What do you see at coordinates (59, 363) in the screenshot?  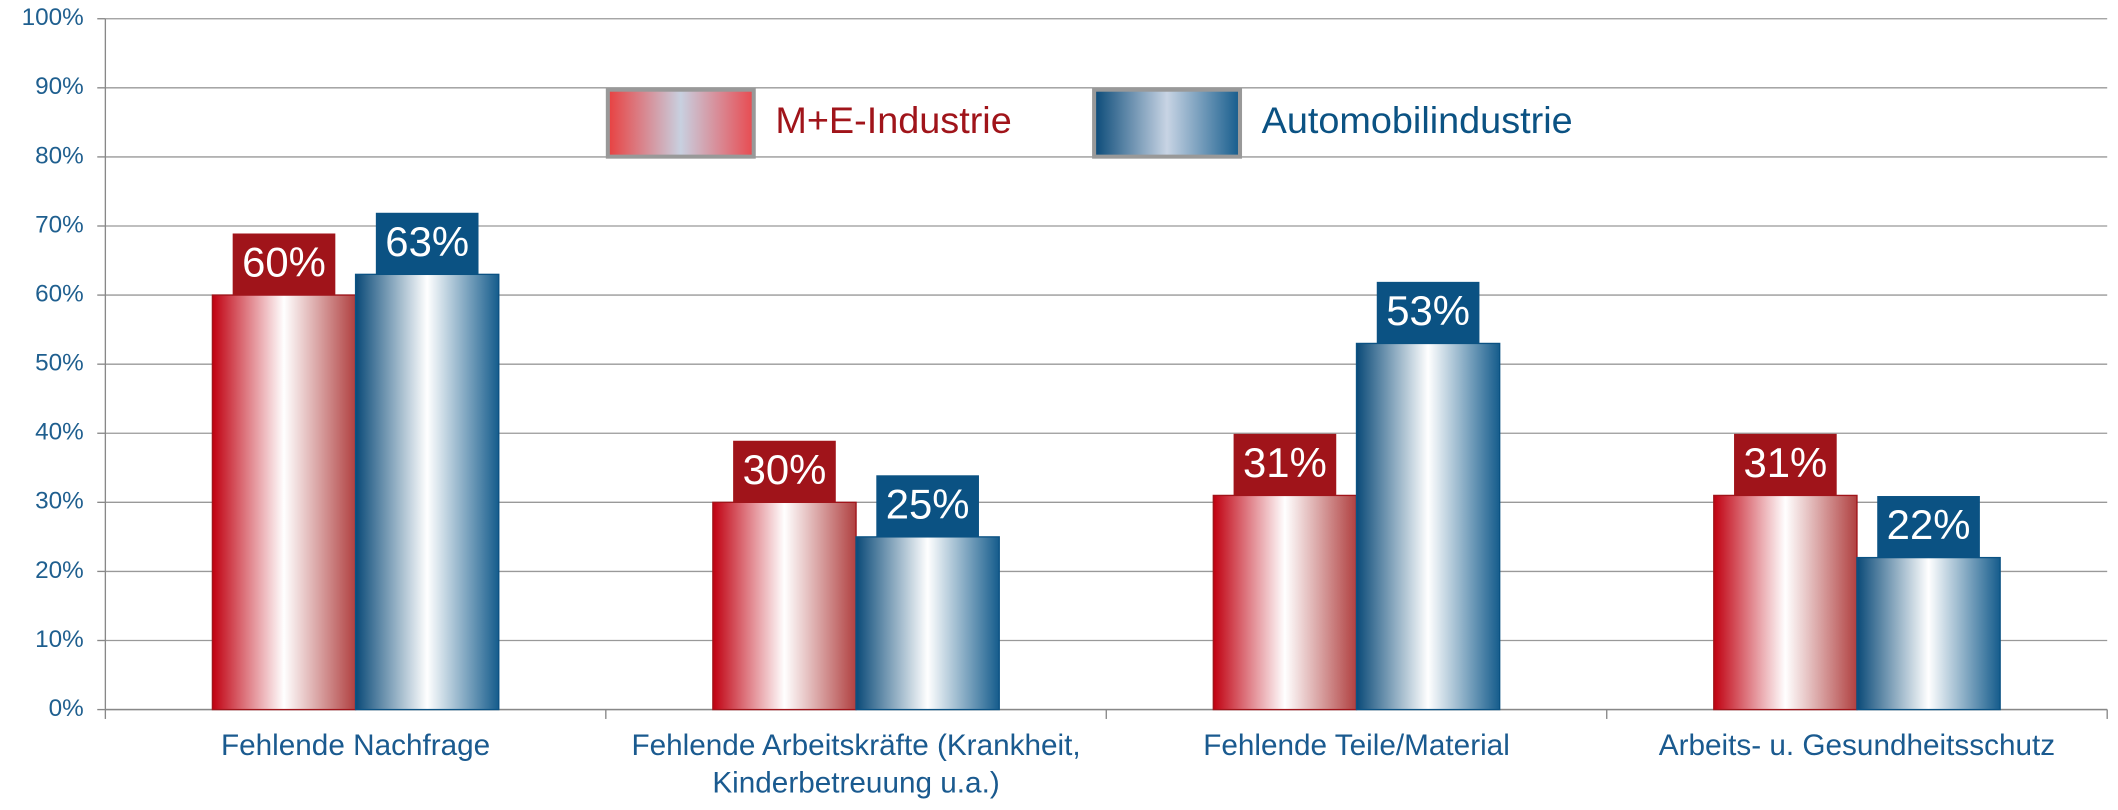 I see `y-tick-label: 50%` at bounding box center [59, 363].